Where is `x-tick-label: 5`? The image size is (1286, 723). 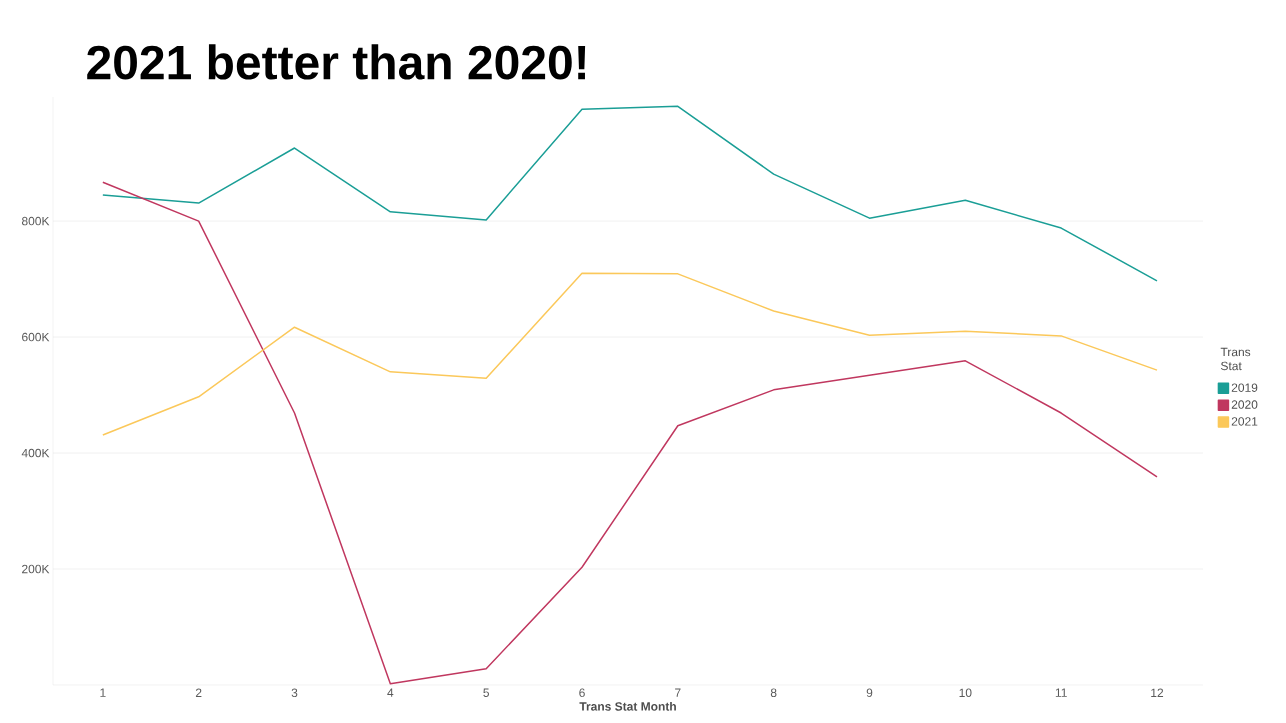 x-tick-label: 5 is located at coordinates (486, 692).